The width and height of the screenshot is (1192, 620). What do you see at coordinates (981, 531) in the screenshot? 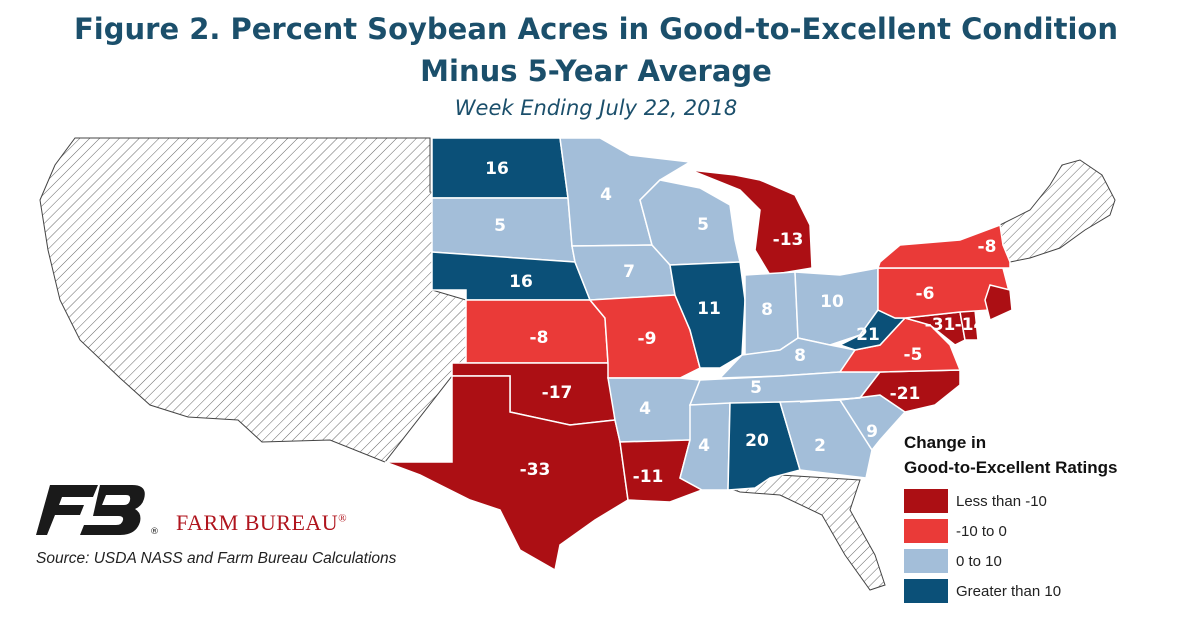
I see `legend-label: -10 to 0` at bounding box center [981, 531].